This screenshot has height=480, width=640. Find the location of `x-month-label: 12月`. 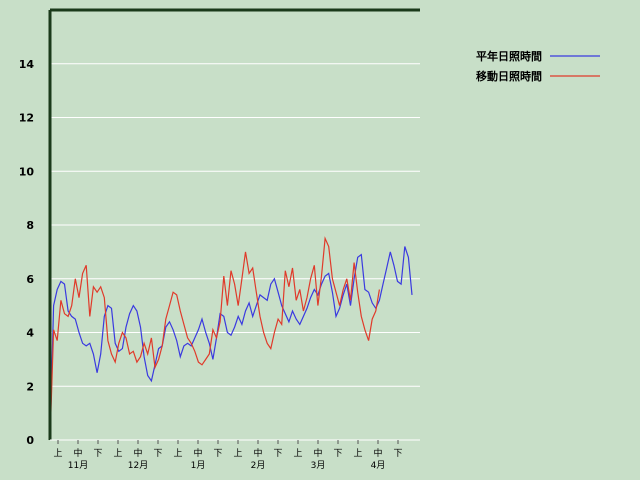

x-month-label: 12月 is located at coordinates (138, 465).